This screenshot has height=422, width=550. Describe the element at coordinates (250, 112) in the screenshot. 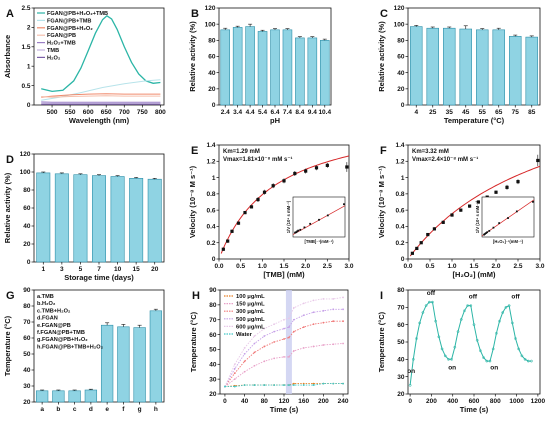

I see `x-tick-label: 4.4` at that location.